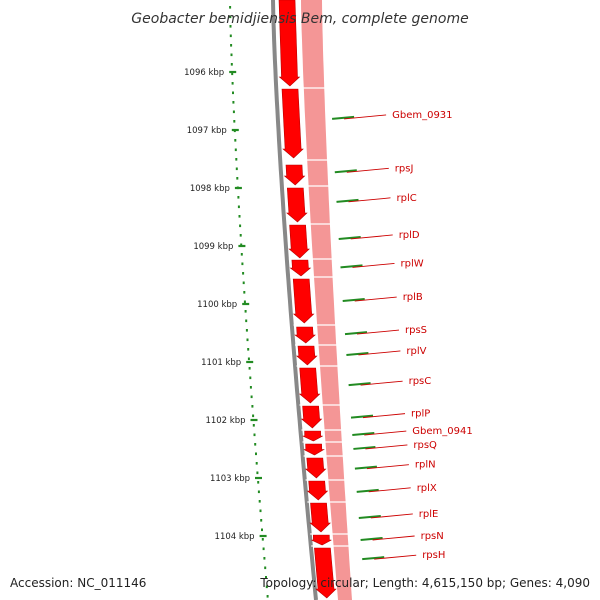  What do you see at coordinates (413, 297) in the screenshot?
I see `gene-label: rplB` at bounding box center [413, 297].